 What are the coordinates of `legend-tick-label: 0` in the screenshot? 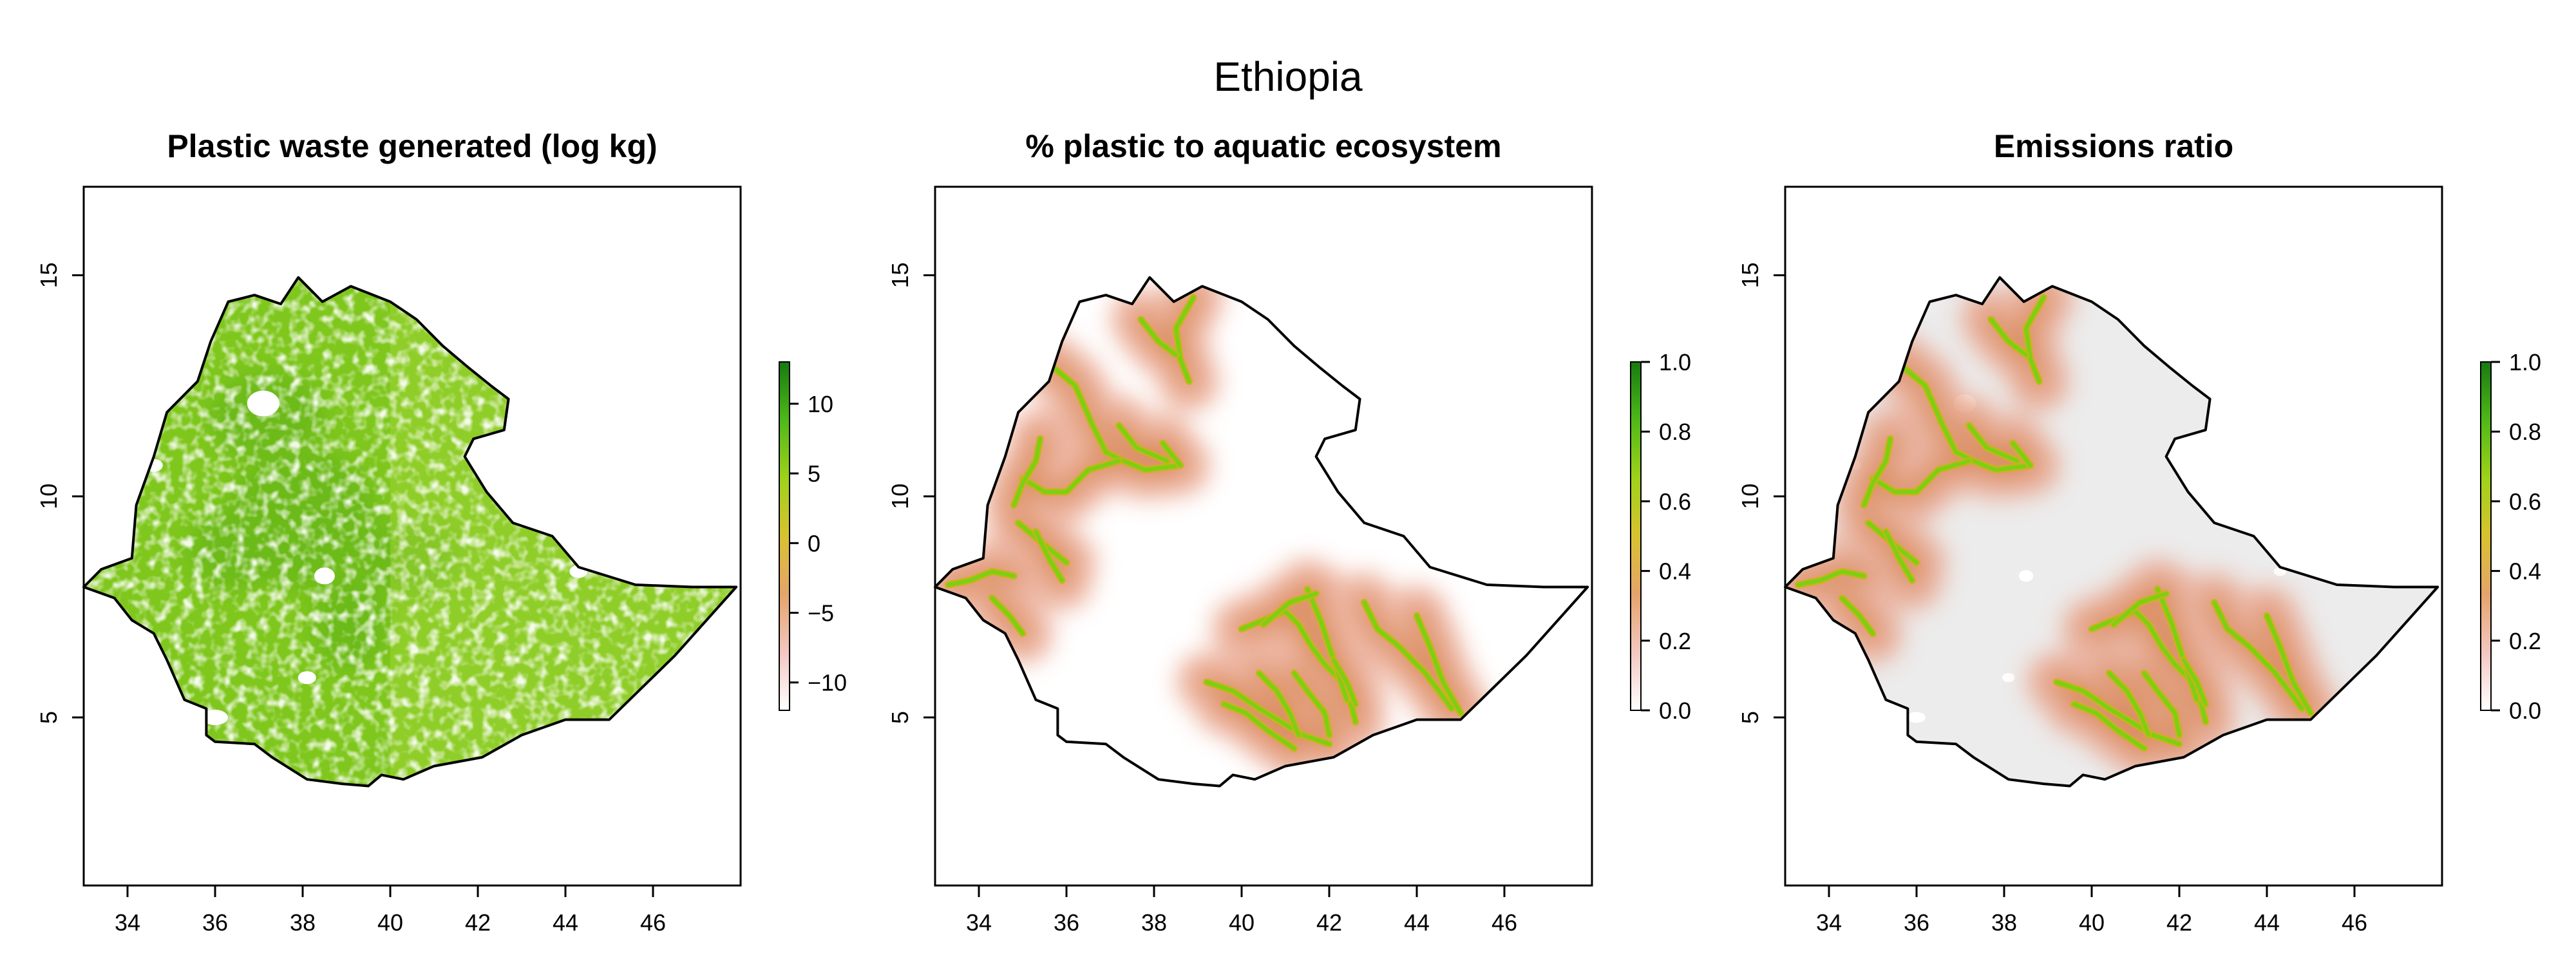 It's located at (814, 543).